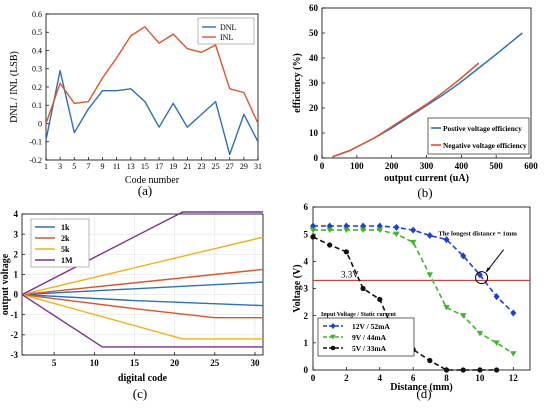 The height and width of the screenshot is (408, 550). Describe the element at coordinates (392, 166) in the screenshot. I see `b-x-tick-label-2: 200` at that location.